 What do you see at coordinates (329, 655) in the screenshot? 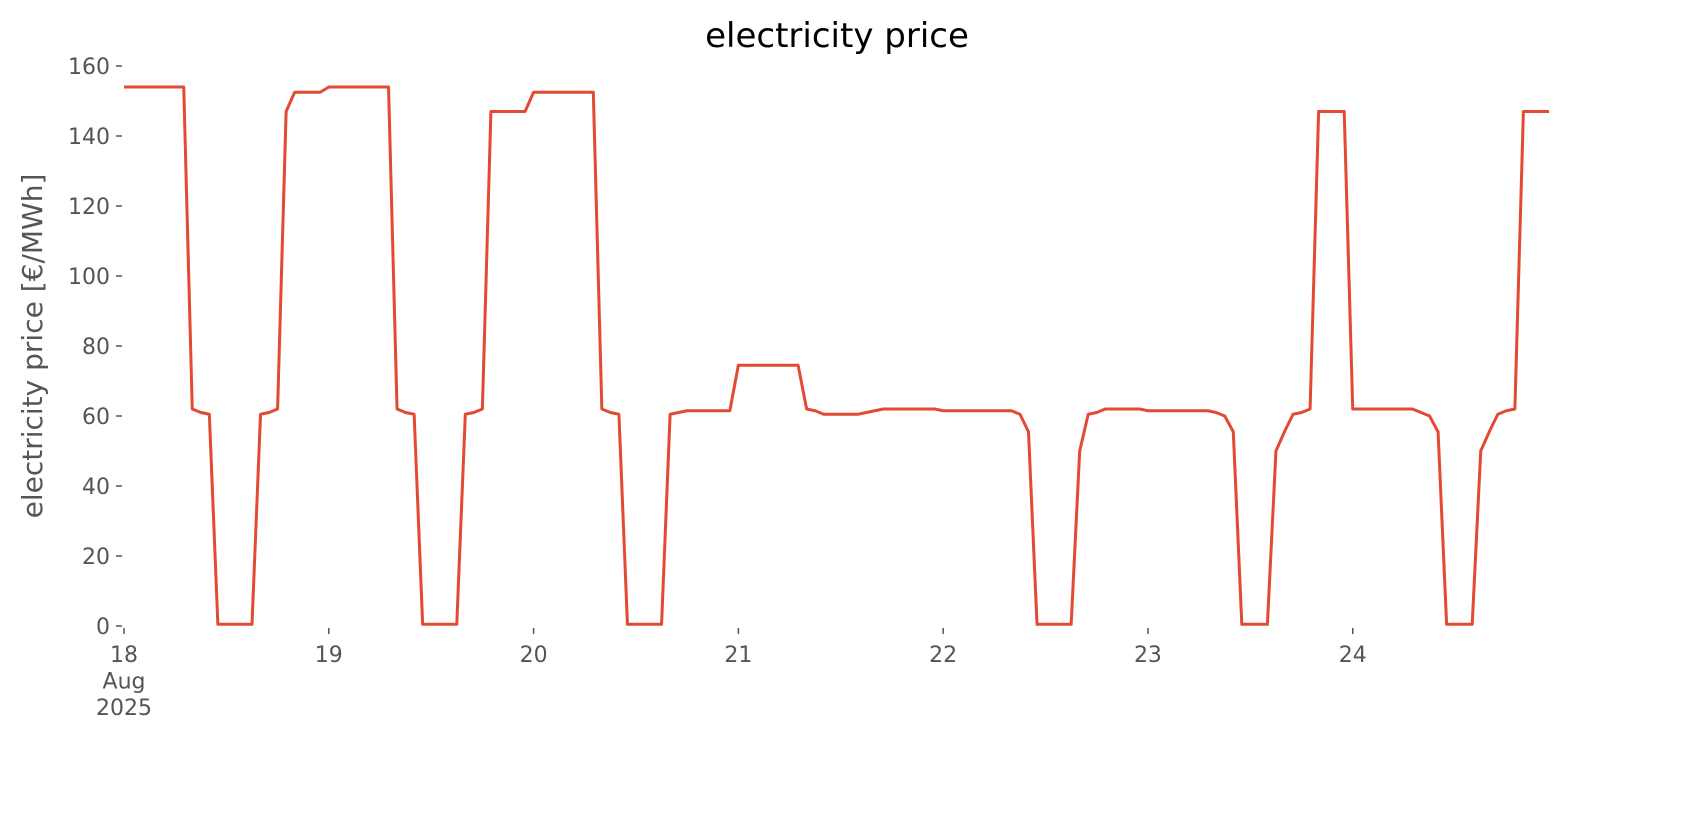
I see `x-tick-label: 19` at bounding box center [329, 655].